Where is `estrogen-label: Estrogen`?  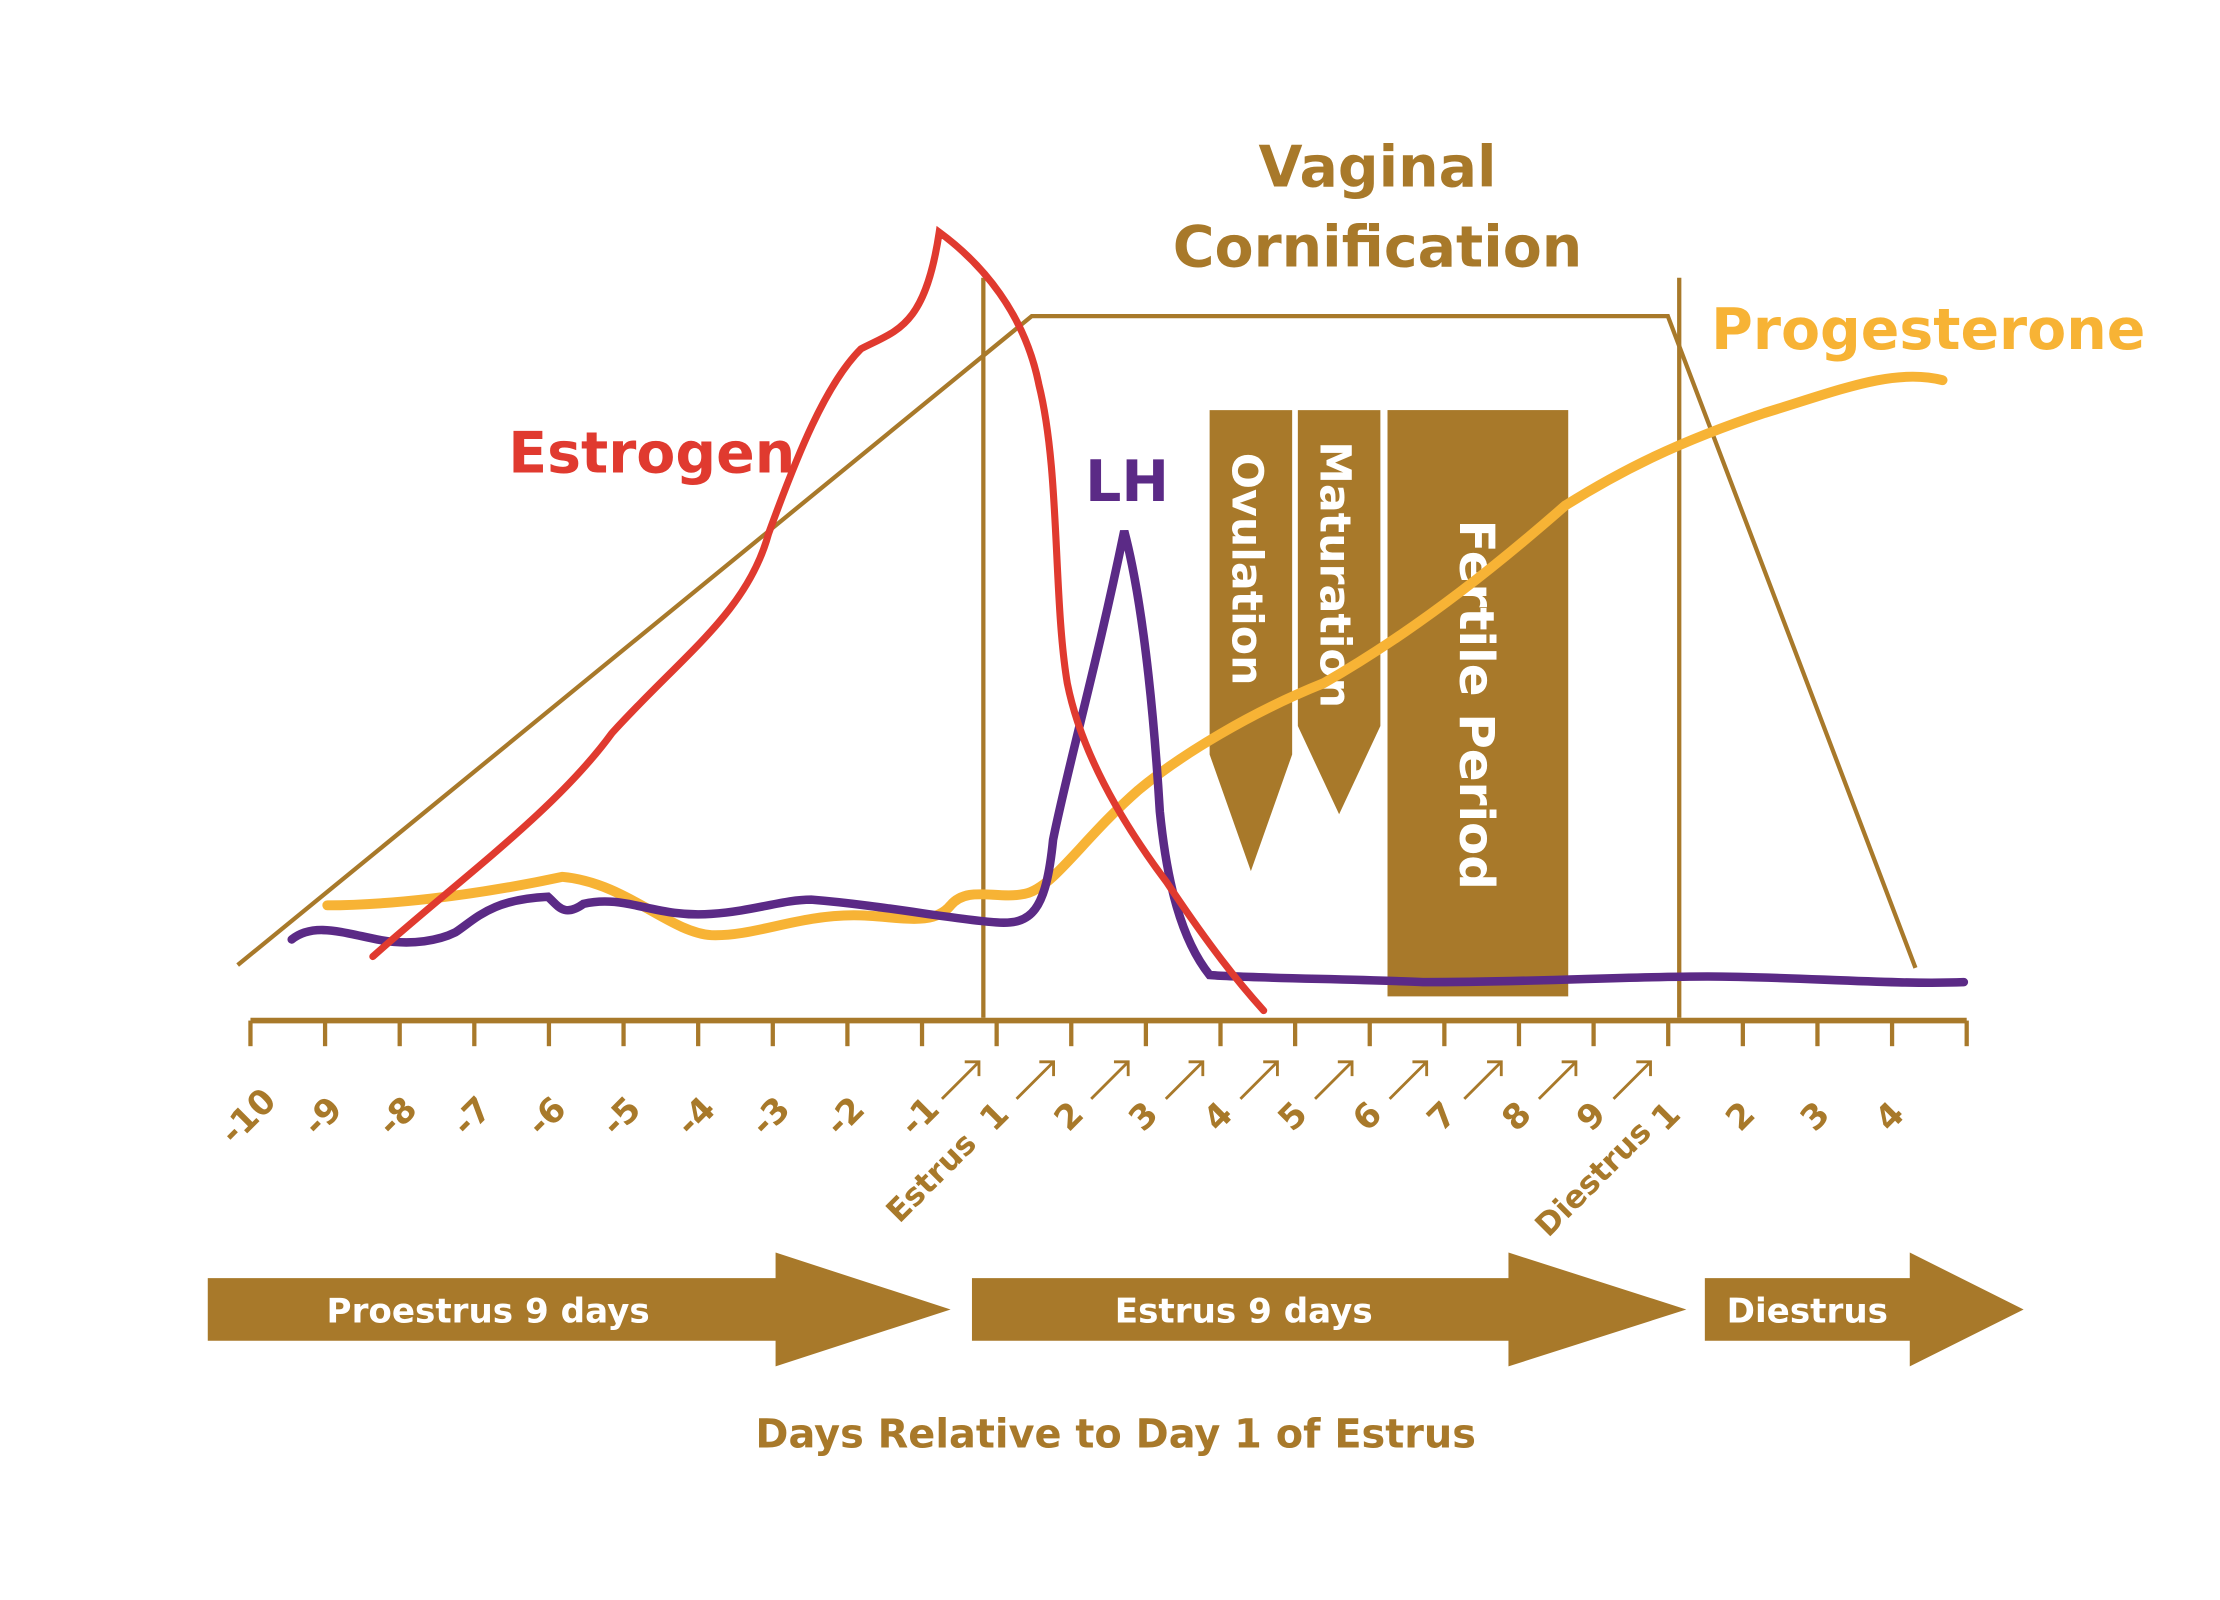
estrogen-label: Estrogen is located at coordinates (651, 454).